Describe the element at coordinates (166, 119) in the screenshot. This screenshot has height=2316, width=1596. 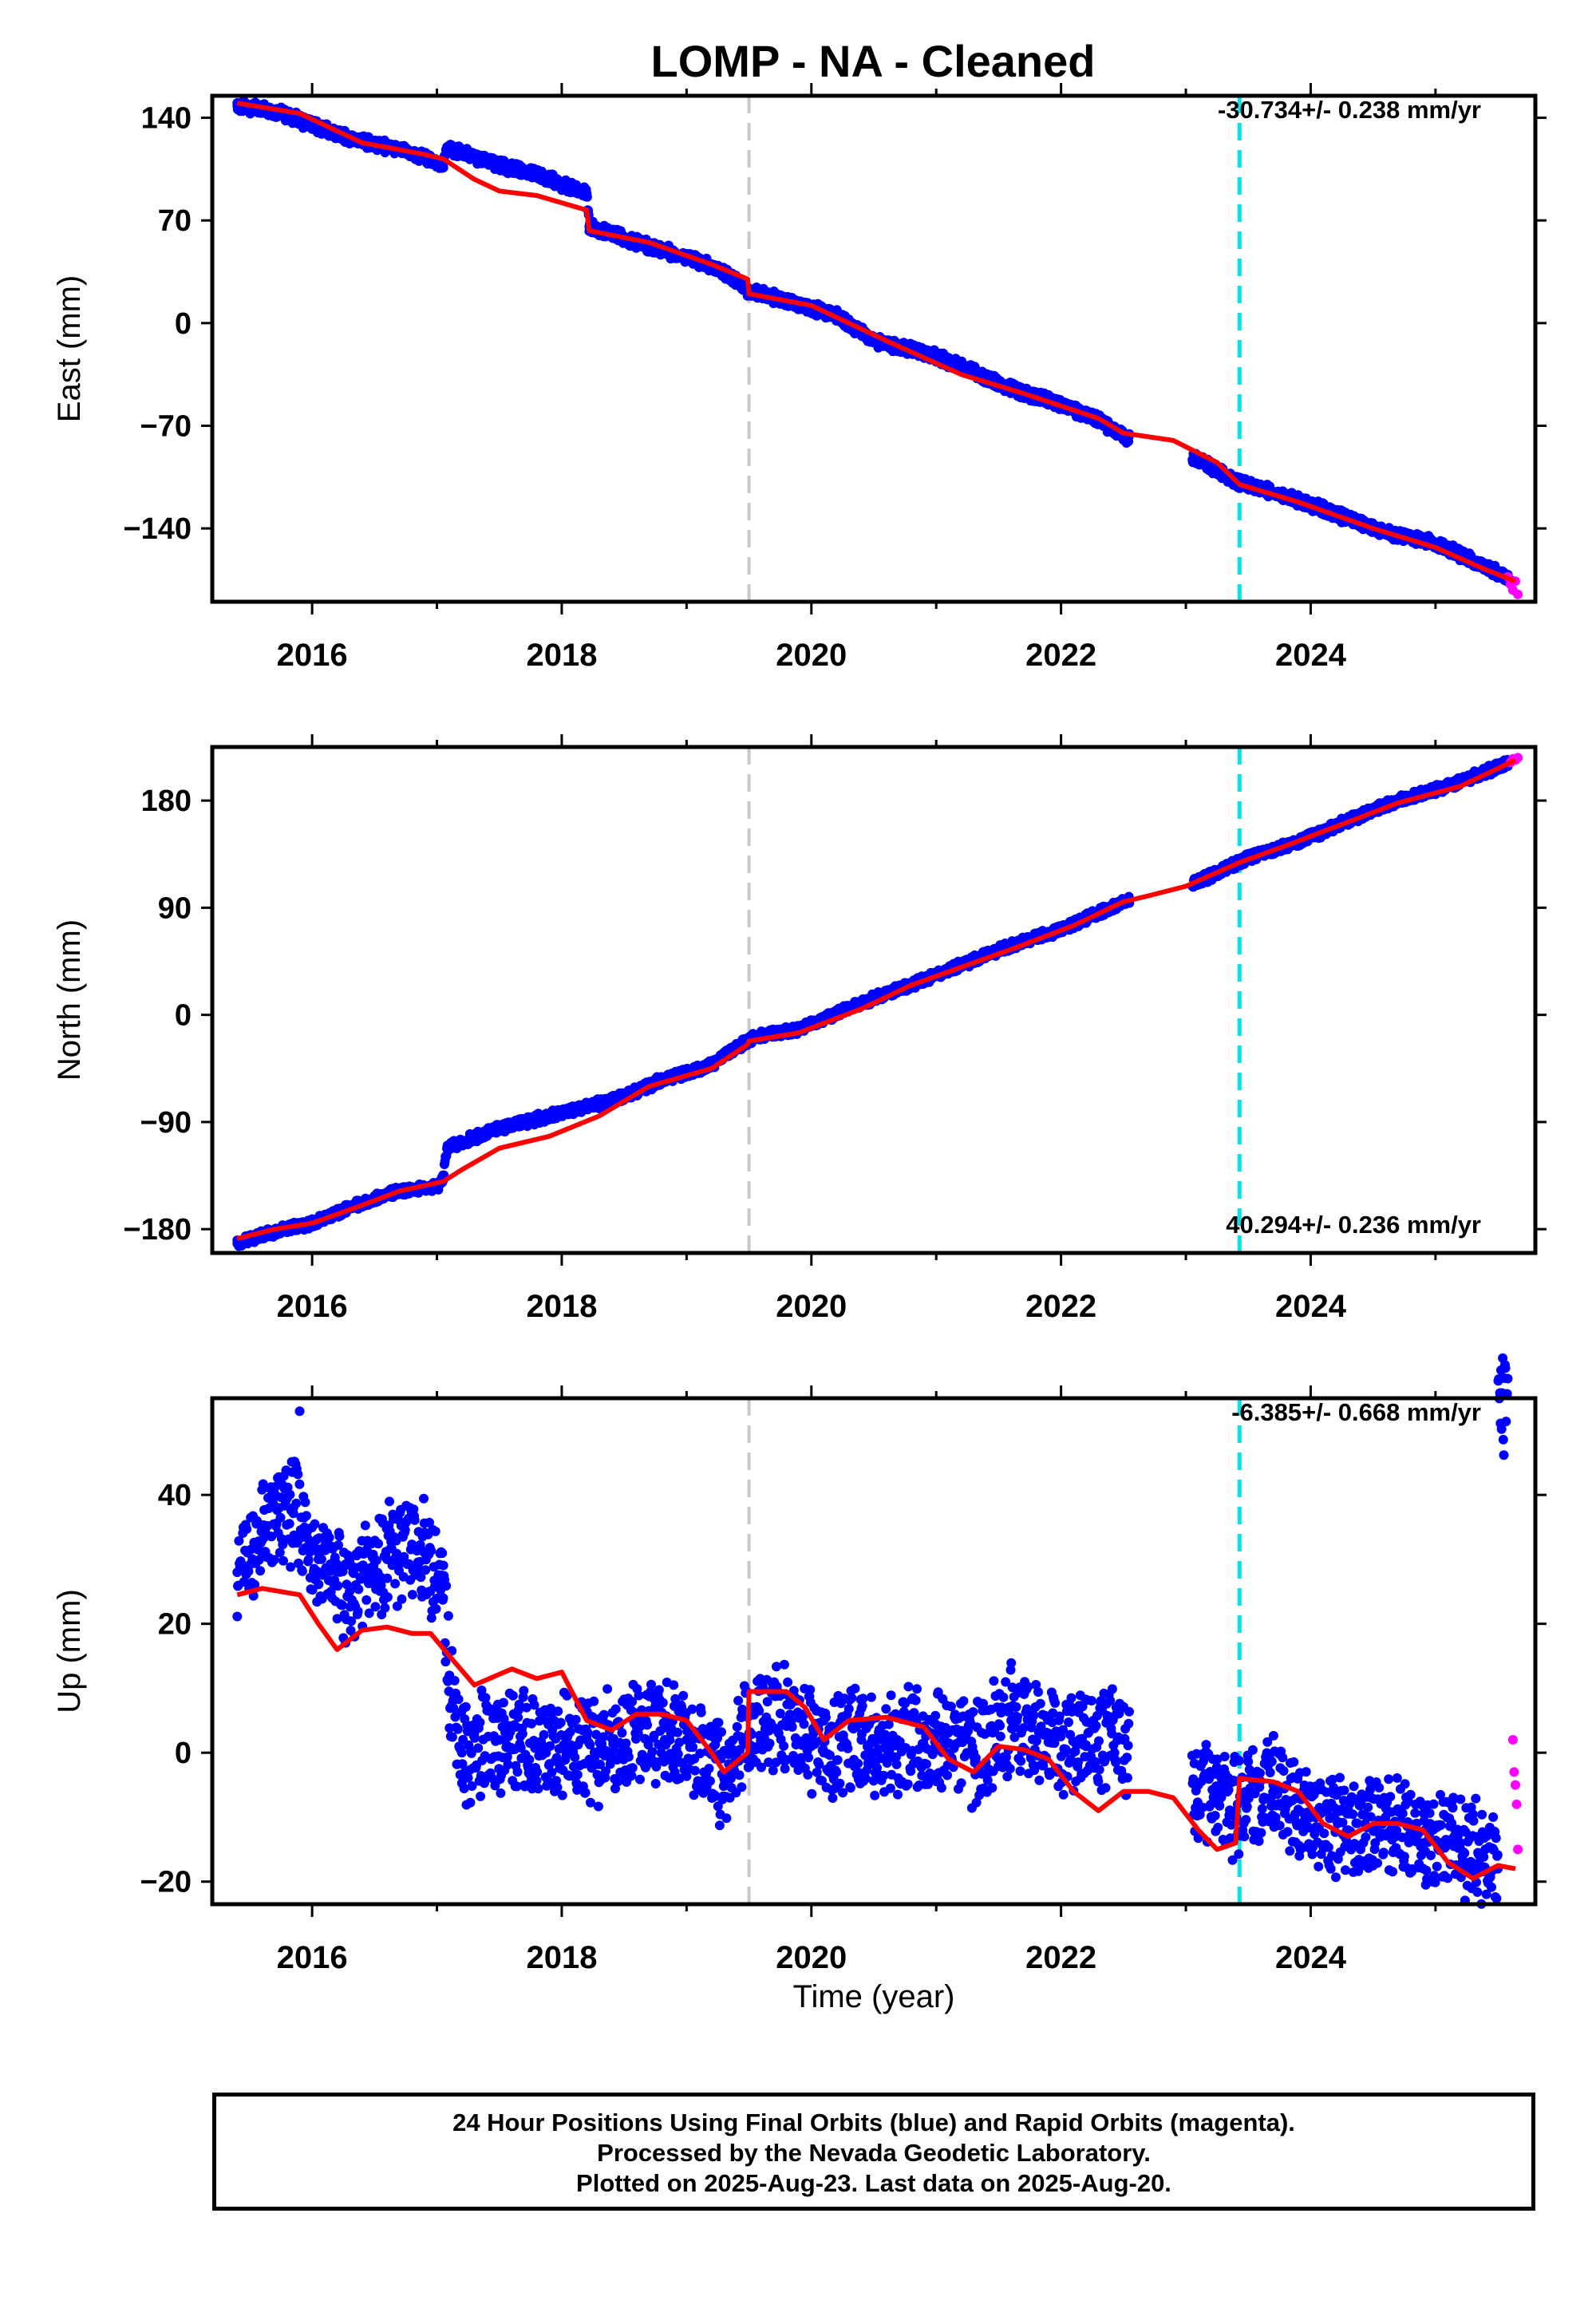
I see `east-ytick-label: 140` at that location.